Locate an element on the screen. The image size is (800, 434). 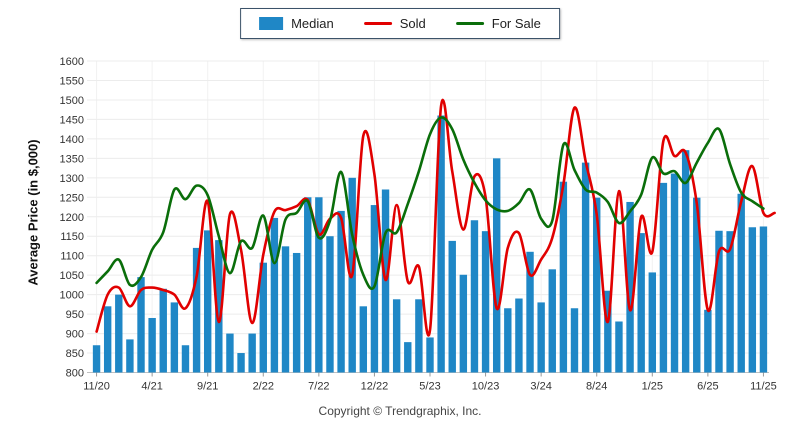
y-tick-label: 1200 is located at coordinates (72, 218).